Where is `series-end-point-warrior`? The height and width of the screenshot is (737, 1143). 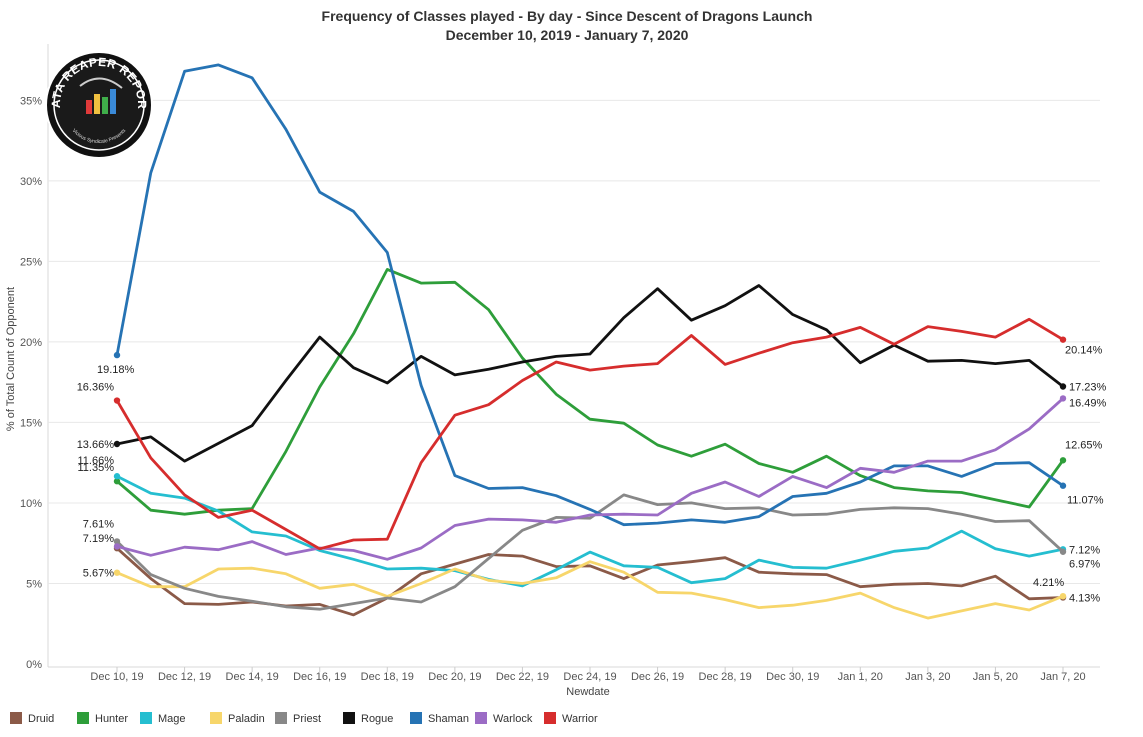 series-end-point-warrior is located at coordinates (1063, 339).